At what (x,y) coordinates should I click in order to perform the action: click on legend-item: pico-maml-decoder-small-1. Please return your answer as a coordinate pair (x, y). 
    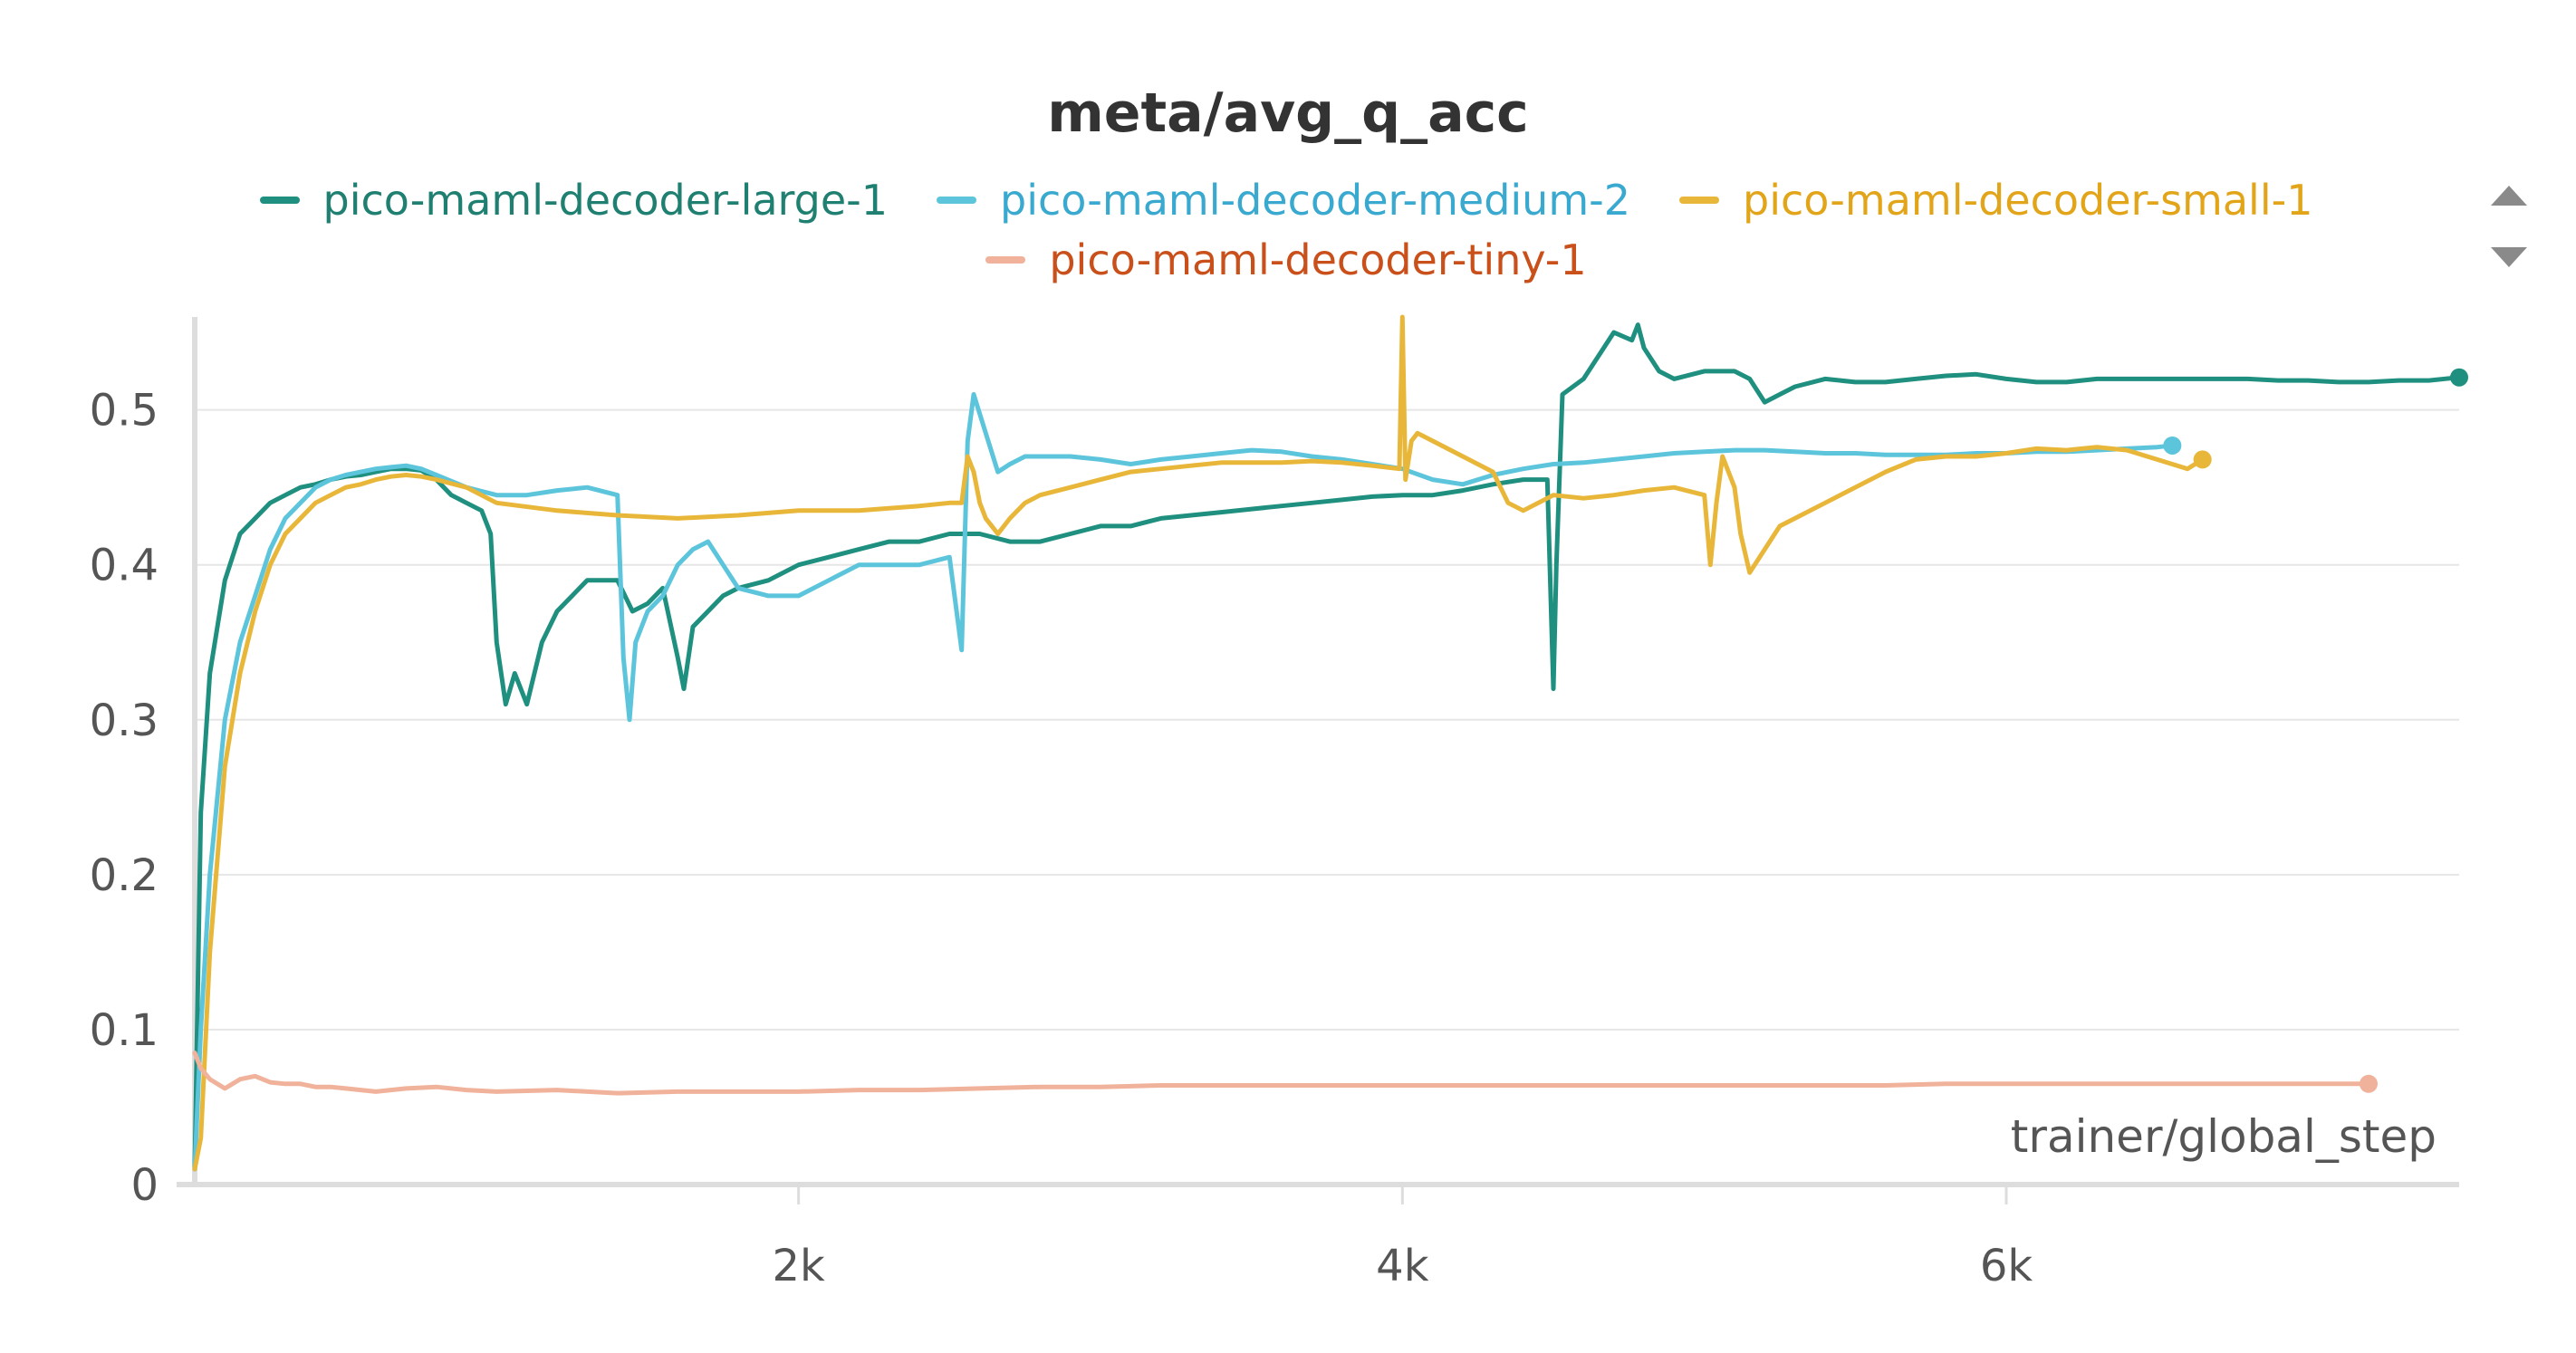
    Looking at the image, I should click on (1995, 201).